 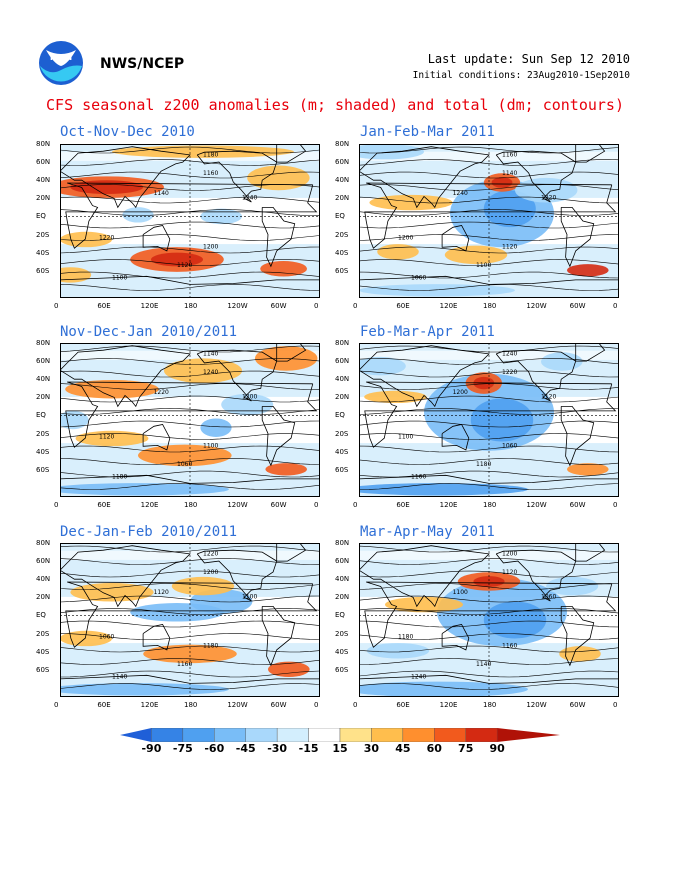 What do you see at coordinates (434, 748) in the screenshot?
I see `colorbar-tick-label: 60` at bounding box center [434, 748].